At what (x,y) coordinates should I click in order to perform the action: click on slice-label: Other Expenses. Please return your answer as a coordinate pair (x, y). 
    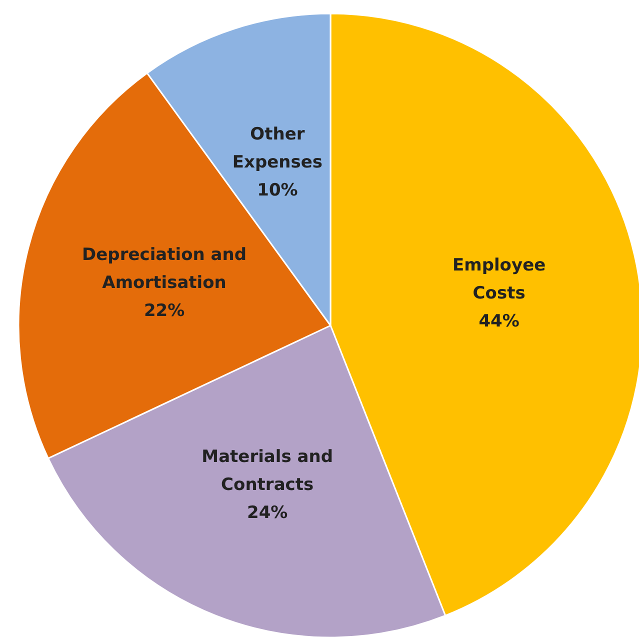
    Looking at the image, I should click on (277, 148).